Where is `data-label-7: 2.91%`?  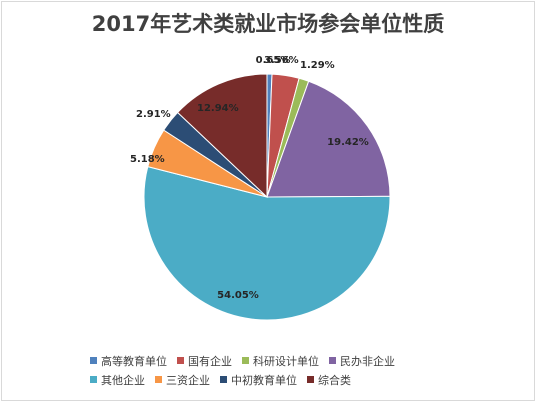 data-label-7: 2.91% is located at coordinates (153, 114).